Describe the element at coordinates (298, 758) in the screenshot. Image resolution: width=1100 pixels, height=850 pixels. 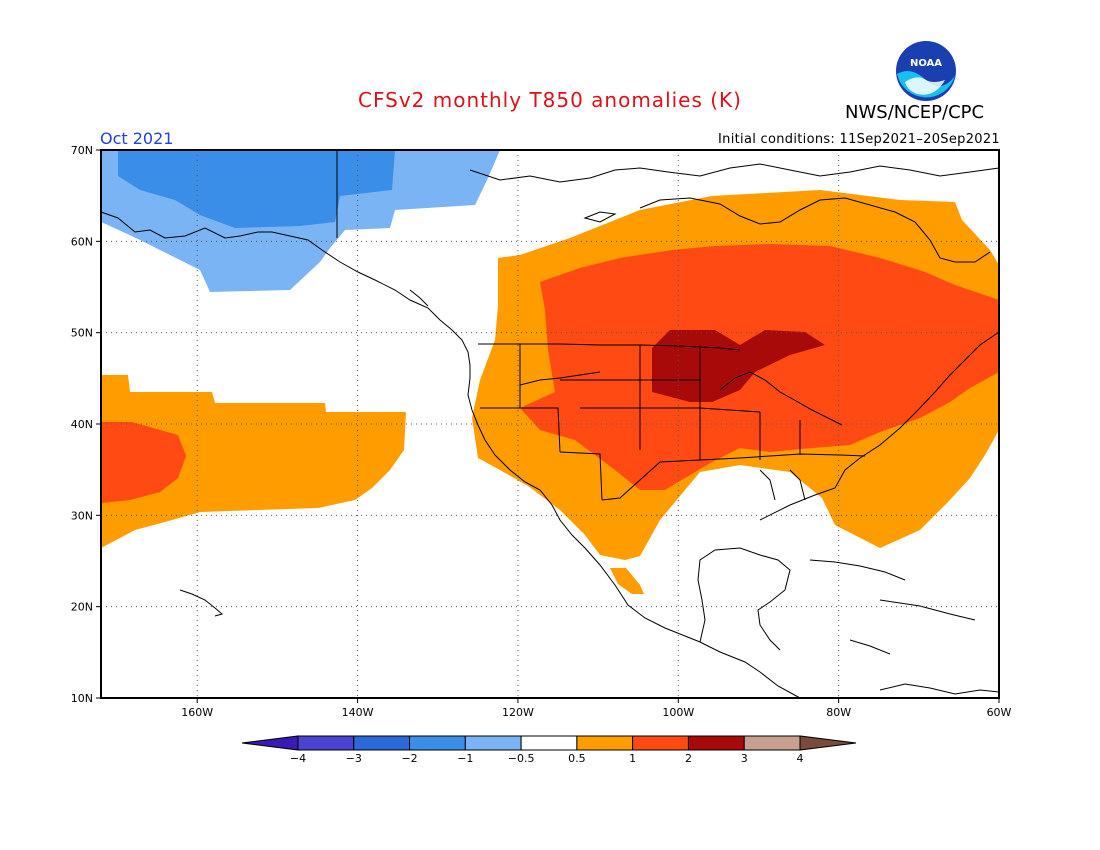
I see `colorbar-label-0: −4` at that location.